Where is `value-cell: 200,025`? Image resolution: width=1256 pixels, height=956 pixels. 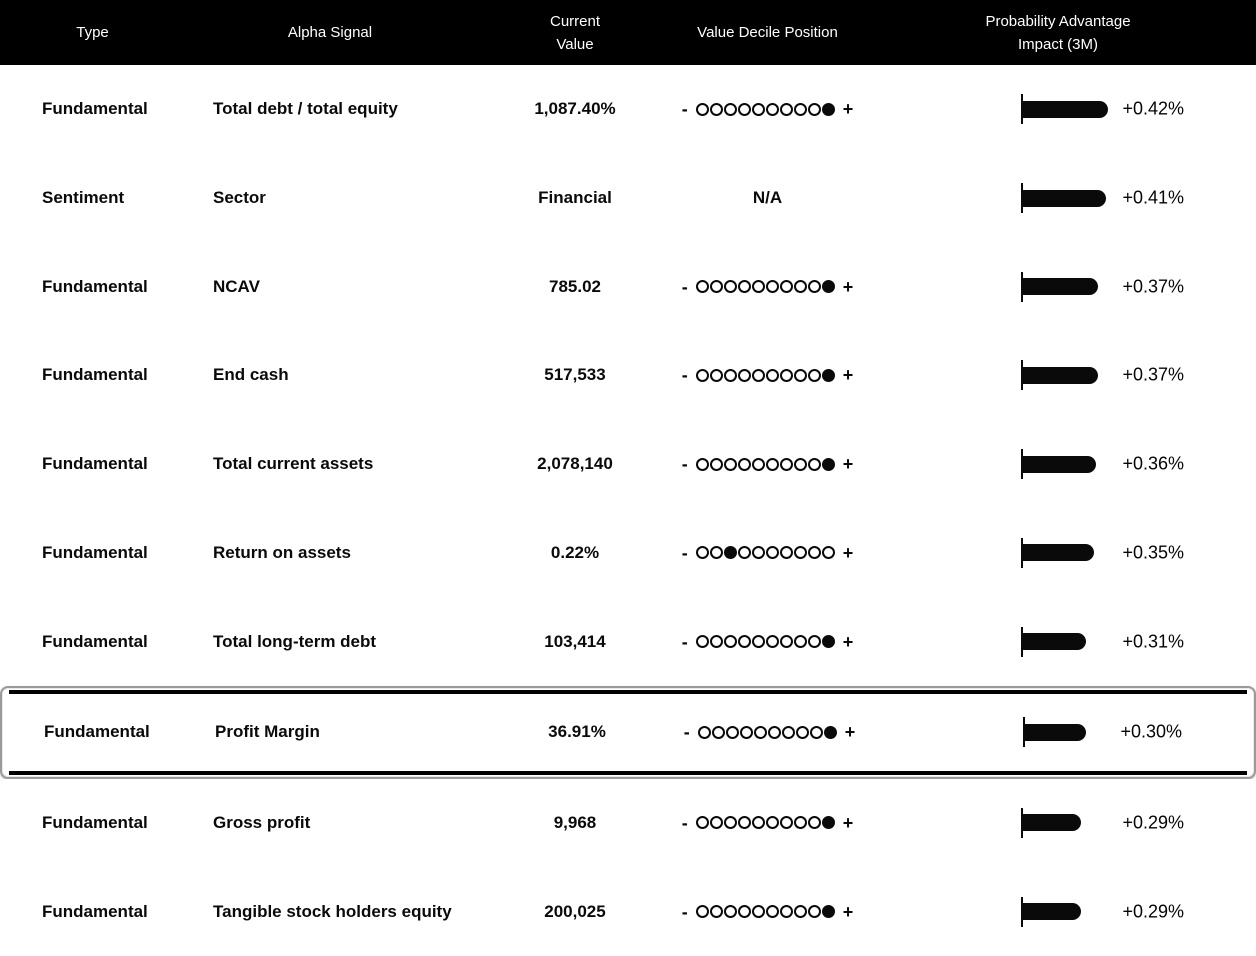
value-cell: 200,025 is located at coordinates (575, 911).